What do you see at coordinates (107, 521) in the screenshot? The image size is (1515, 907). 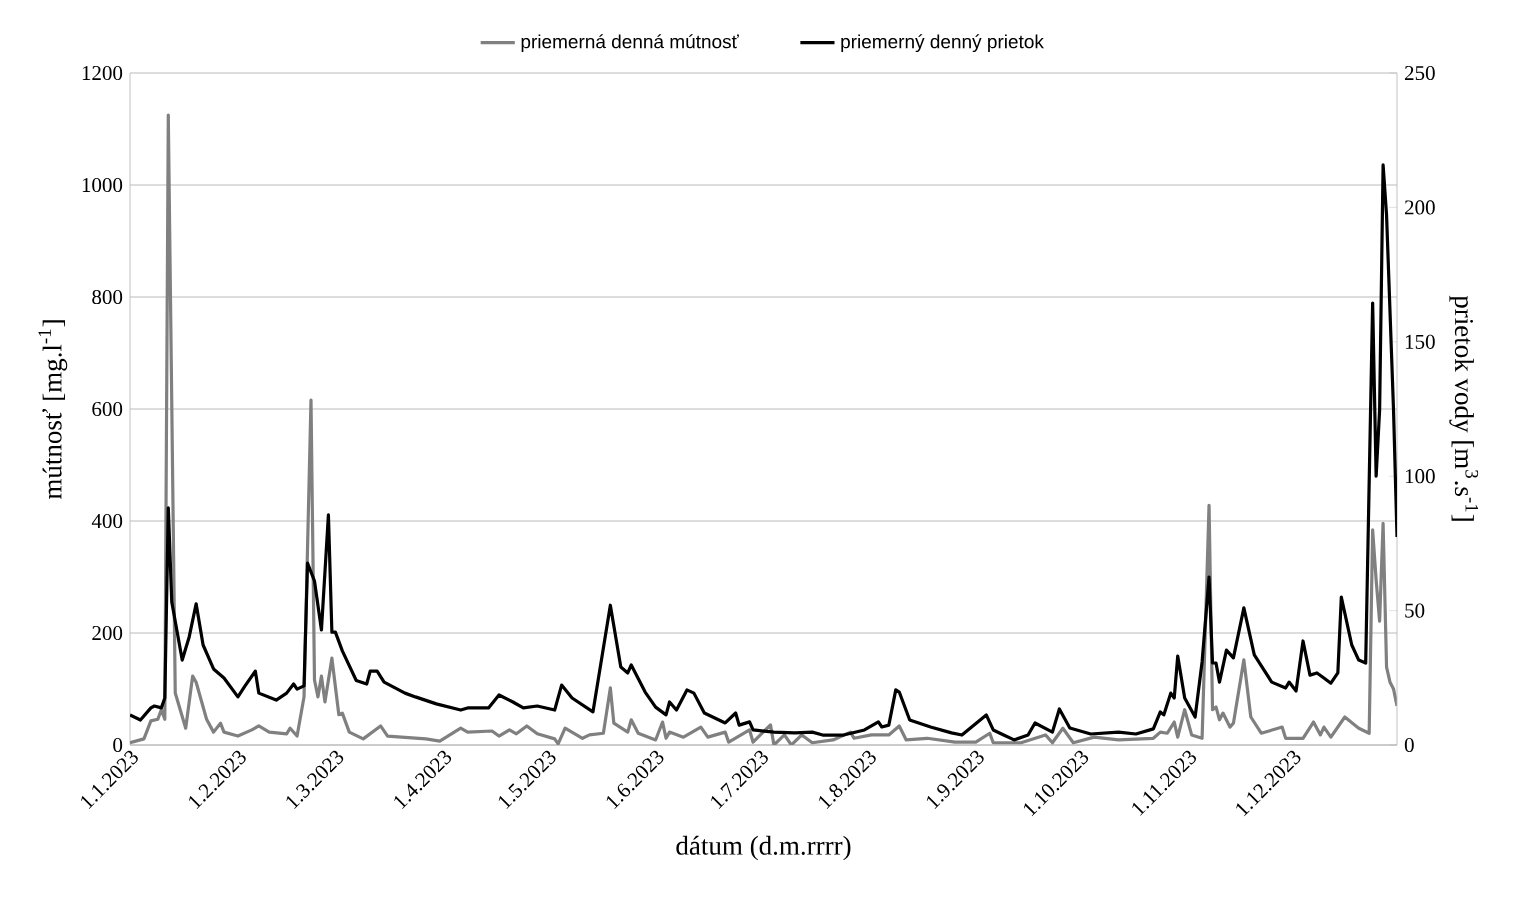 I see `y-tick-label: 400` at bounding box center [107, 521].